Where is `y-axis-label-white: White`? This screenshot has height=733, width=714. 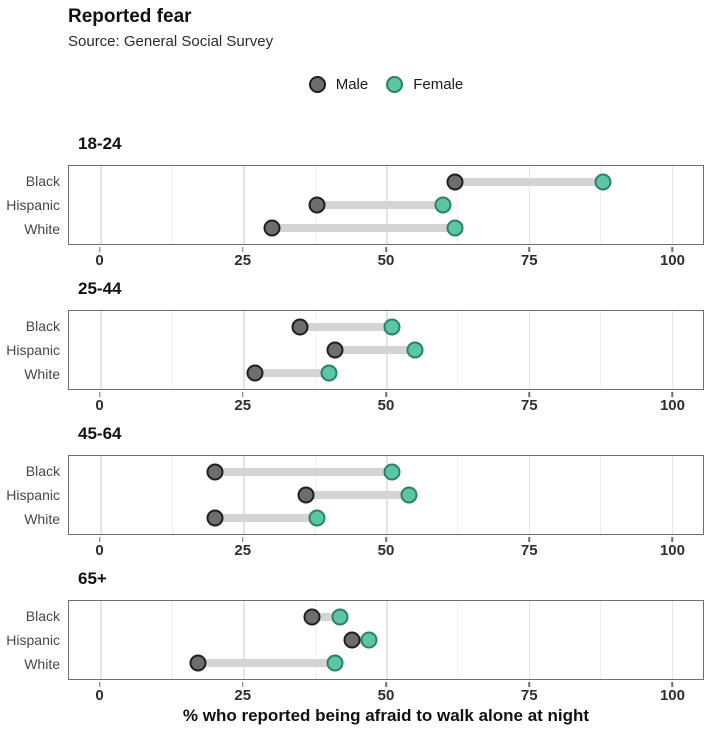
y-axis-label-white: White is located at coordinates (42, 229).